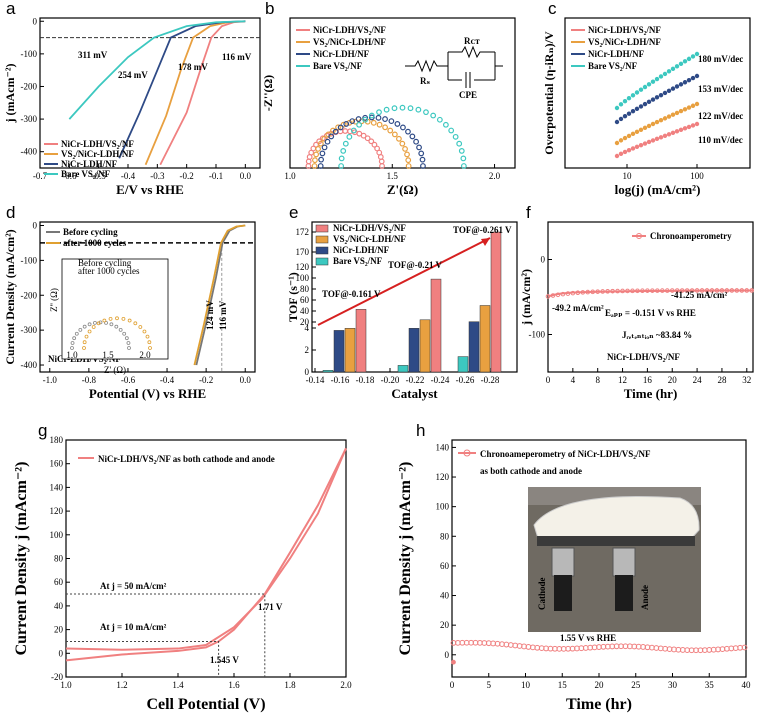 The width and height of the screenshot is (759, 721). I want to click on x-tick-label: 12, so click(622, 380).